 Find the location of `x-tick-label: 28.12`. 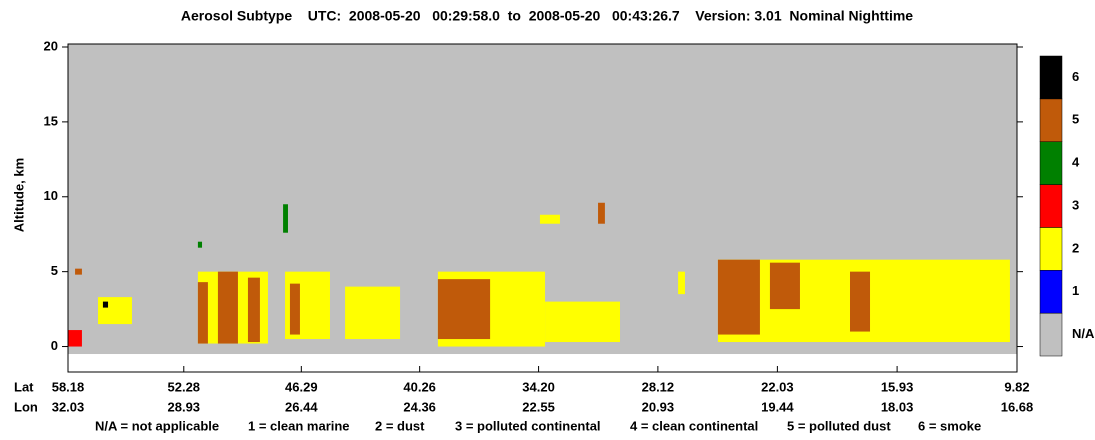

x-tick-label: 28.12 is located at coordinates (658, 386).